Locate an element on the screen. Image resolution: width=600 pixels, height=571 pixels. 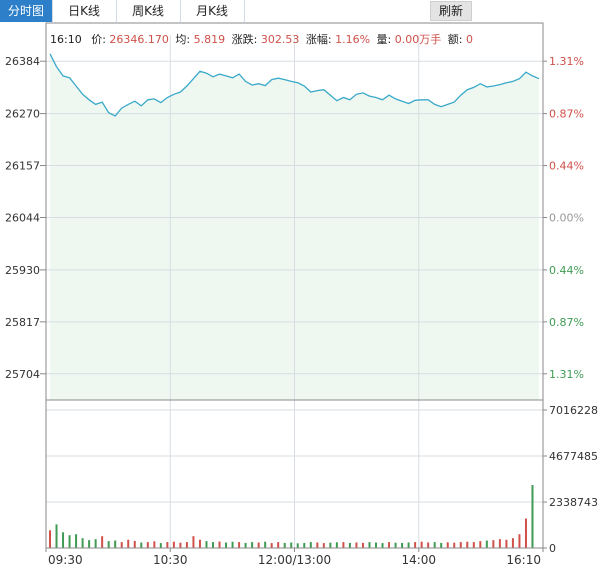
info-price-label: 价: is located at coordinates (98, 39).